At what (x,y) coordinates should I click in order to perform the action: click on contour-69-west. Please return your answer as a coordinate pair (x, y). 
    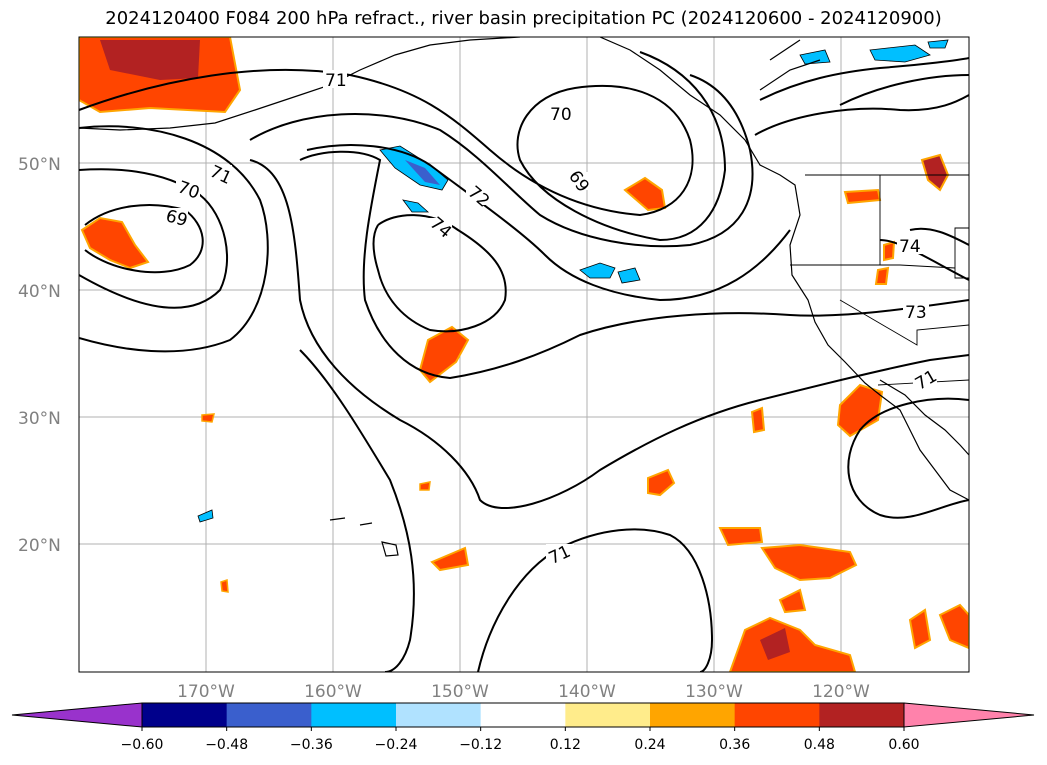
    Looking at the image, I should click on (144, 239).